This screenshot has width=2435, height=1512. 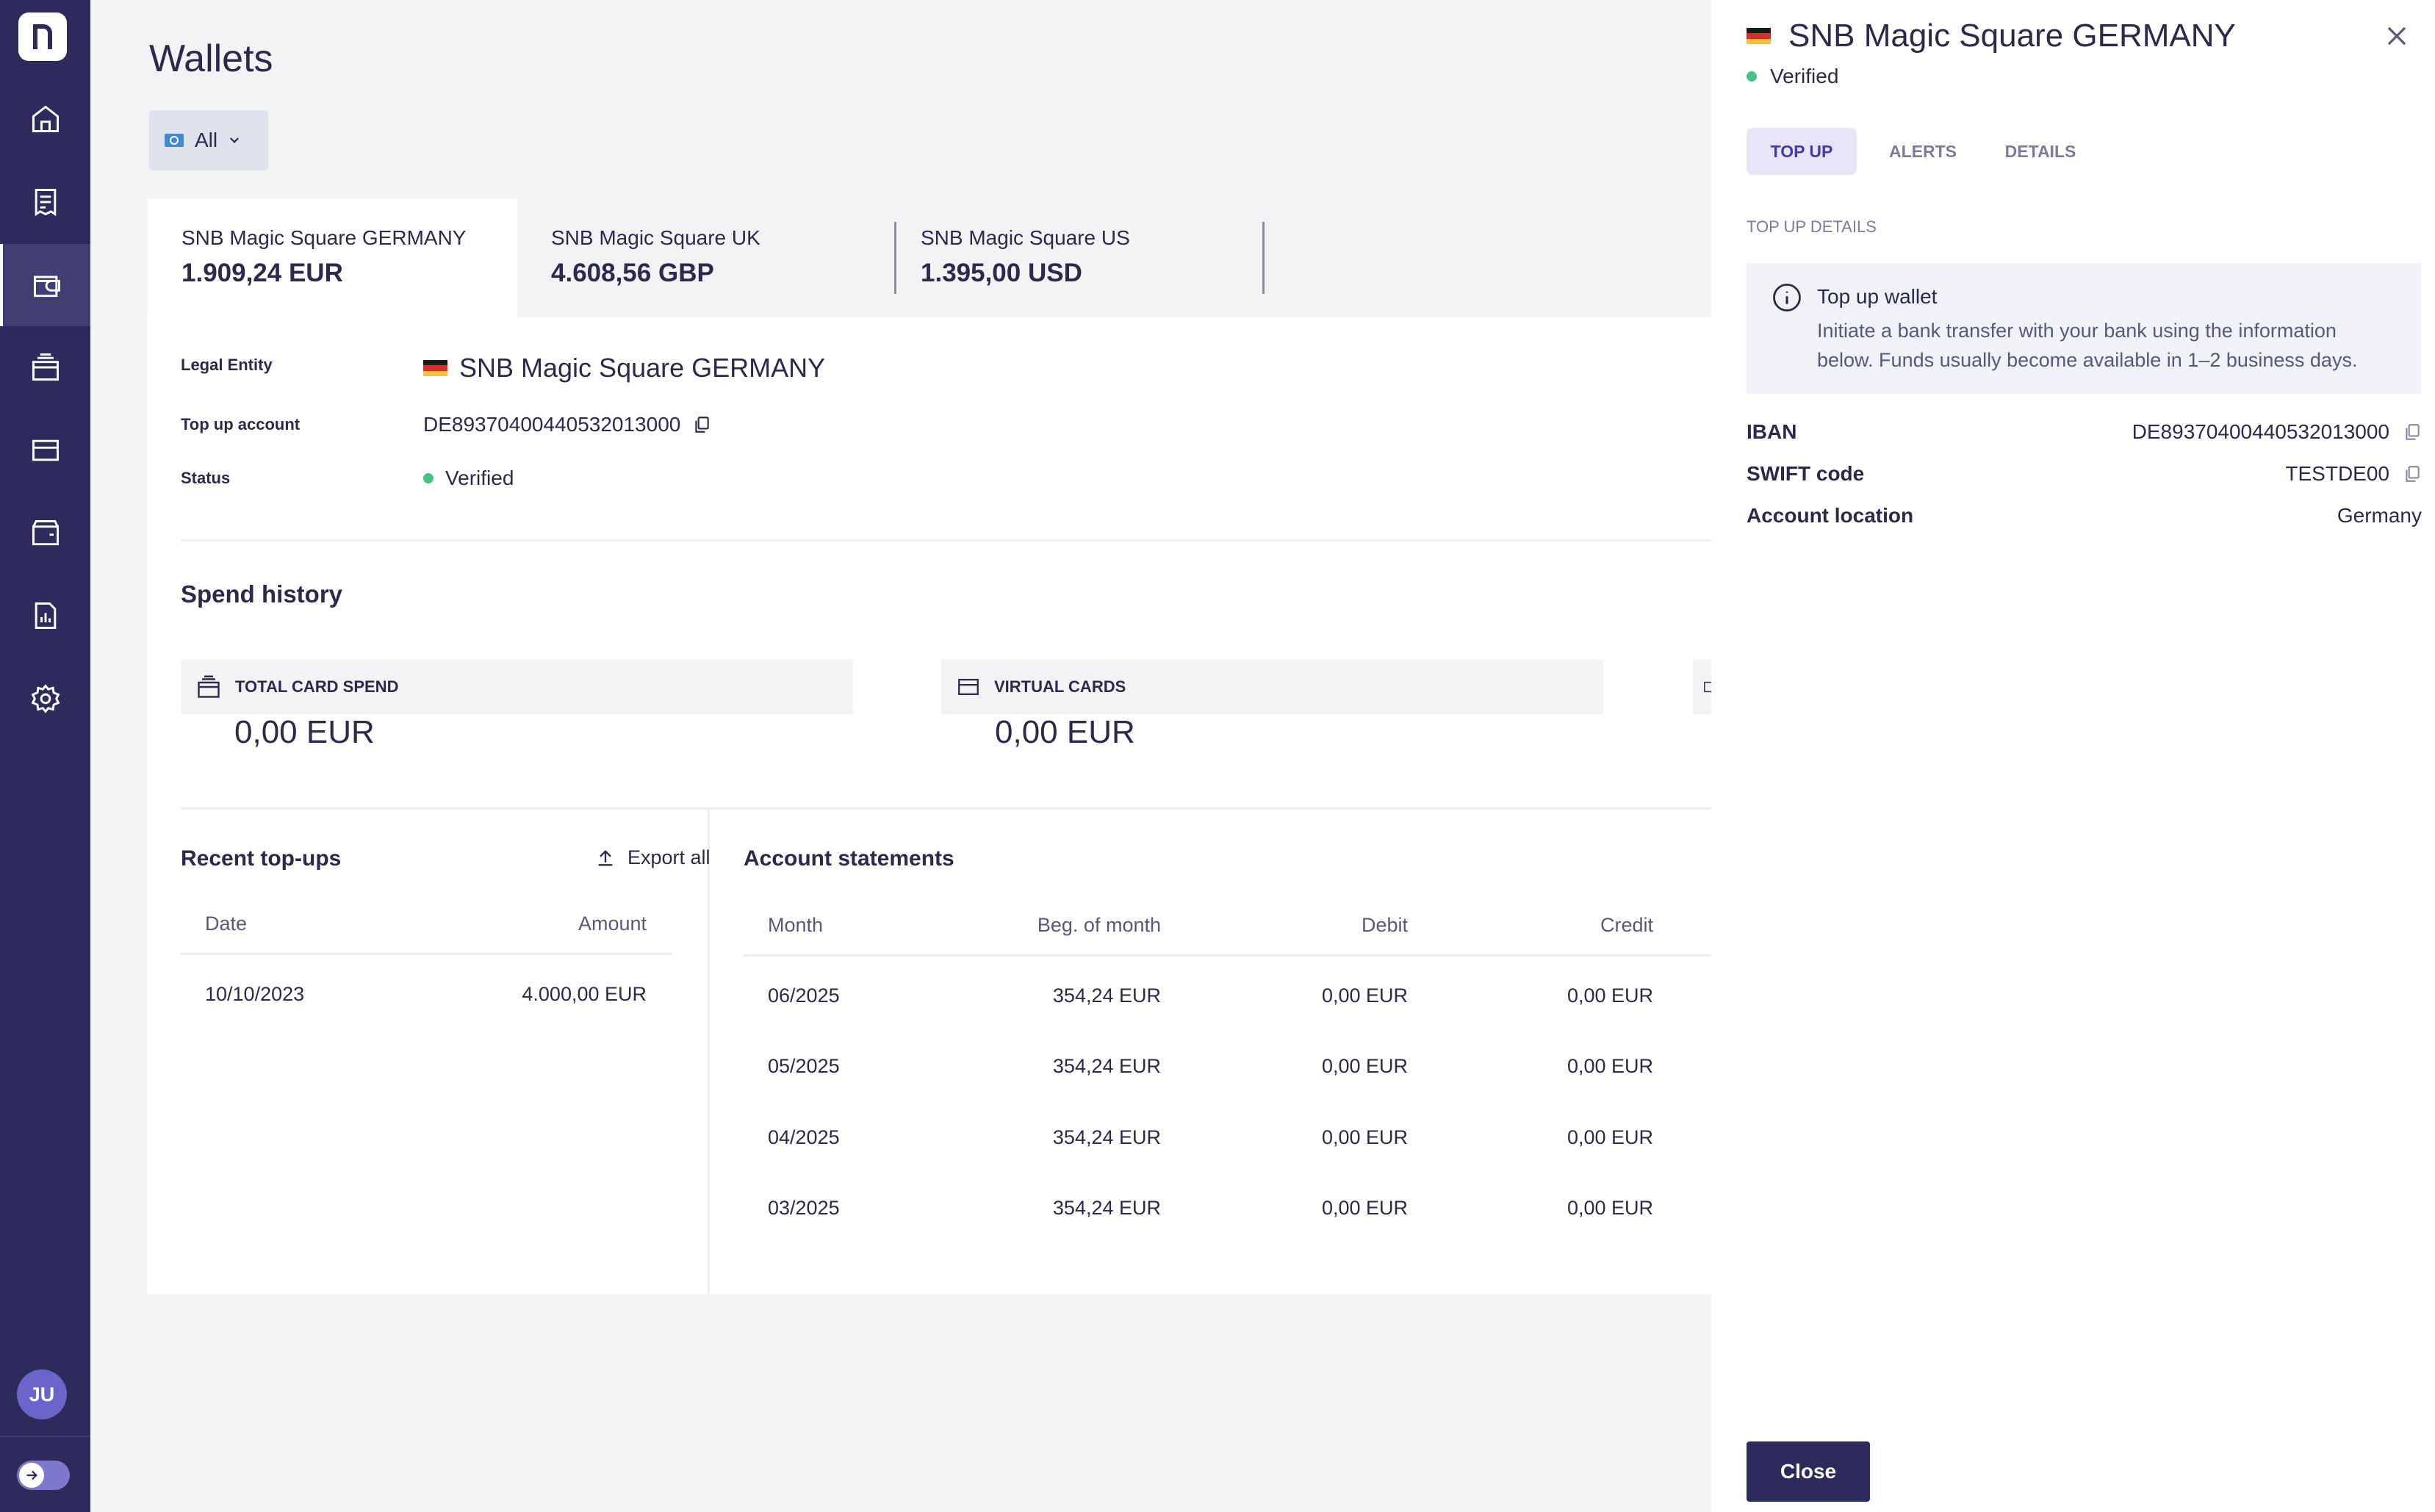 I want to click on wallet-filter-dropdown: All, so click(x=208, y=140).